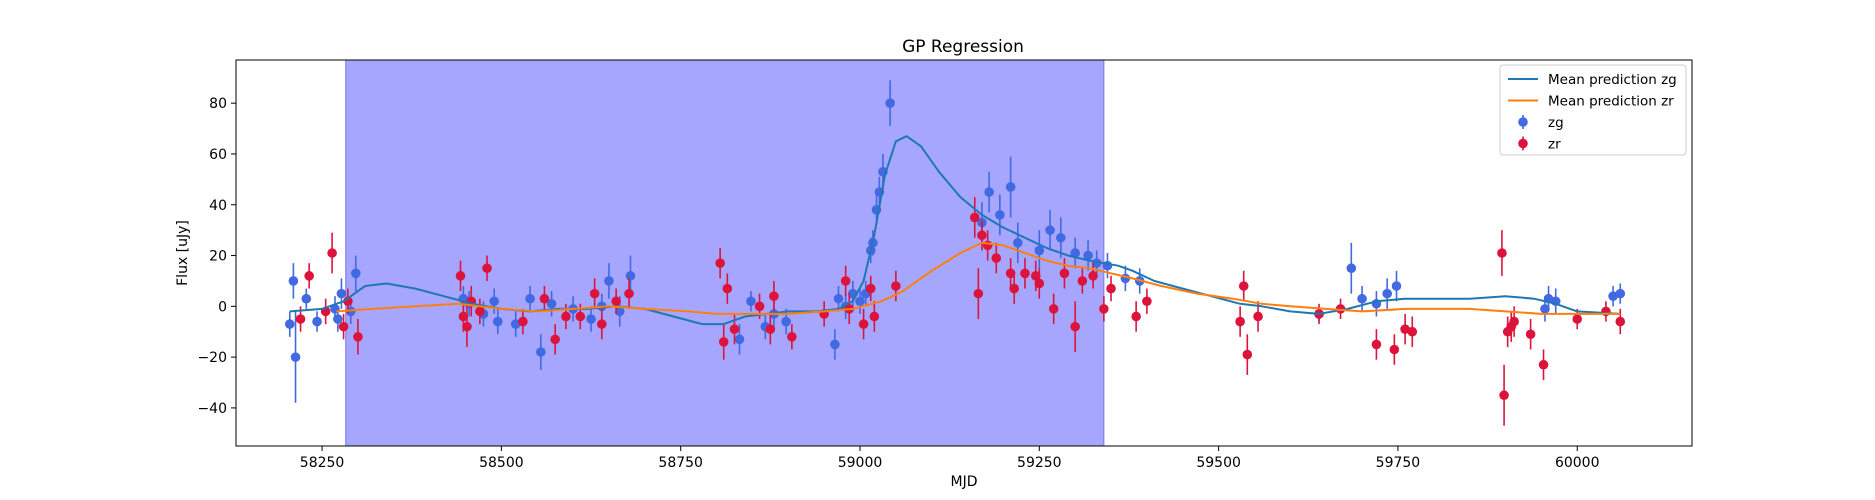  What do you see at coordinates (218, 155) in the screenshot?
I see `y-tick-label: 60` at bounding box center [218, 155].